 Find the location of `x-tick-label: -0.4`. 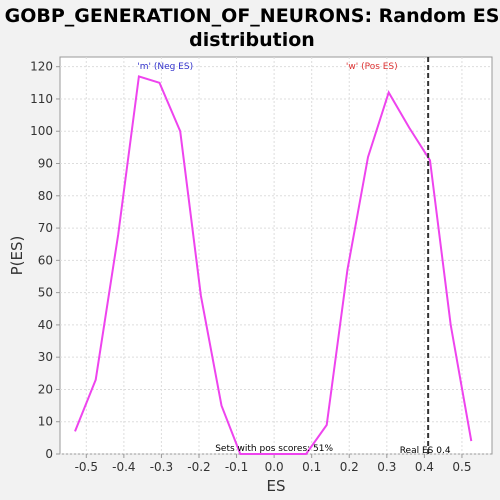

x-tick-label: -0.4 is located at coordinates (123, 467).